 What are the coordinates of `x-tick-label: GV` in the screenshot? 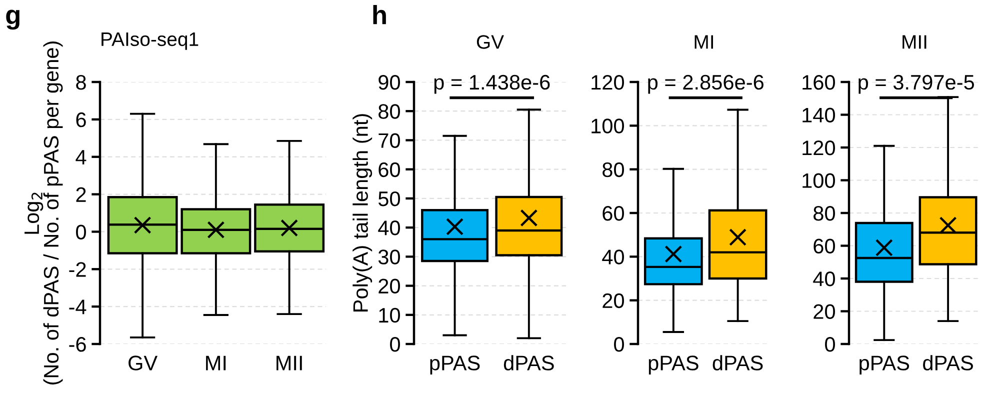 It's located at (143, 363).